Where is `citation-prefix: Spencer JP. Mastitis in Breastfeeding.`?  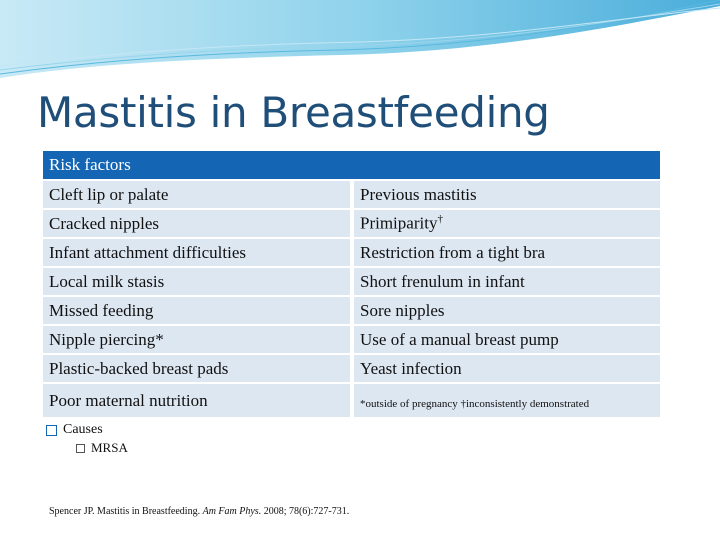
citation-prefix: Spencer JP. Mastitis in Breastfeeding. is located at coordinates (125, 511).